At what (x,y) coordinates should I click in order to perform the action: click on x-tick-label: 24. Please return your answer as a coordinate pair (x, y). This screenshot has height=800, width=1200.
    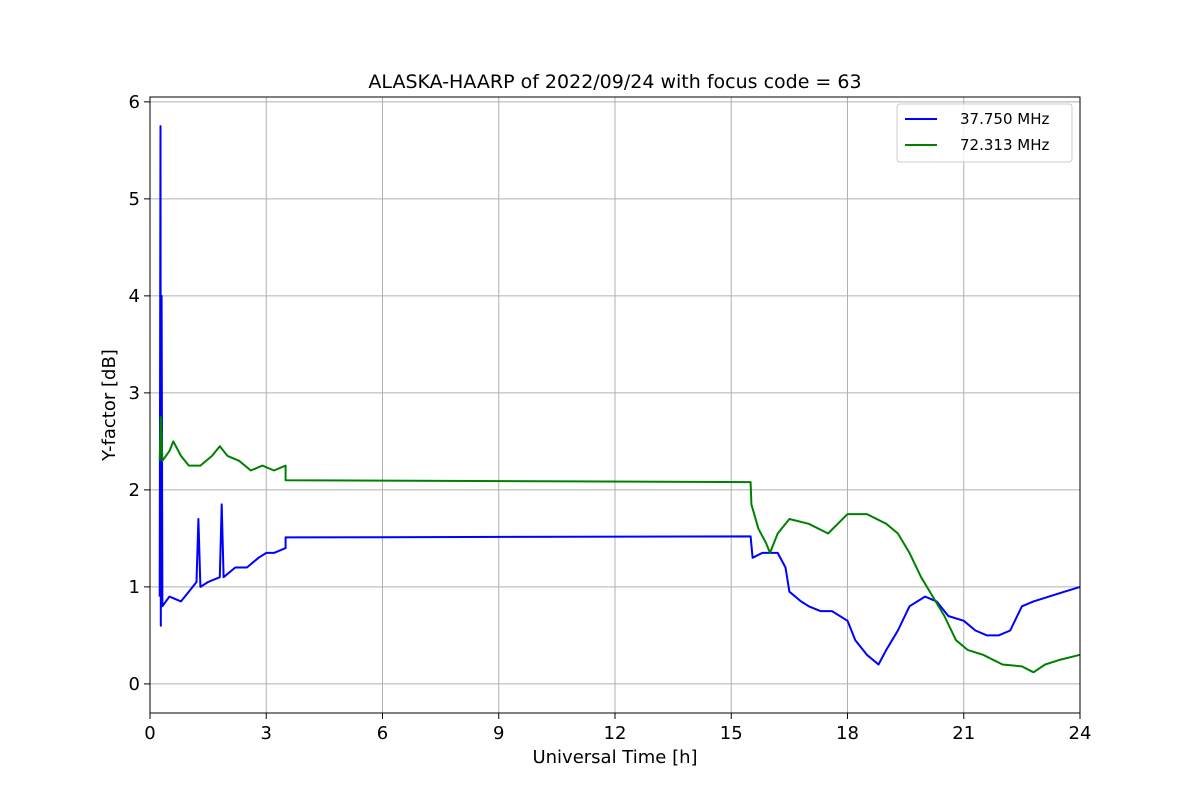
    Looking at the image, I should click on (1080, 733).